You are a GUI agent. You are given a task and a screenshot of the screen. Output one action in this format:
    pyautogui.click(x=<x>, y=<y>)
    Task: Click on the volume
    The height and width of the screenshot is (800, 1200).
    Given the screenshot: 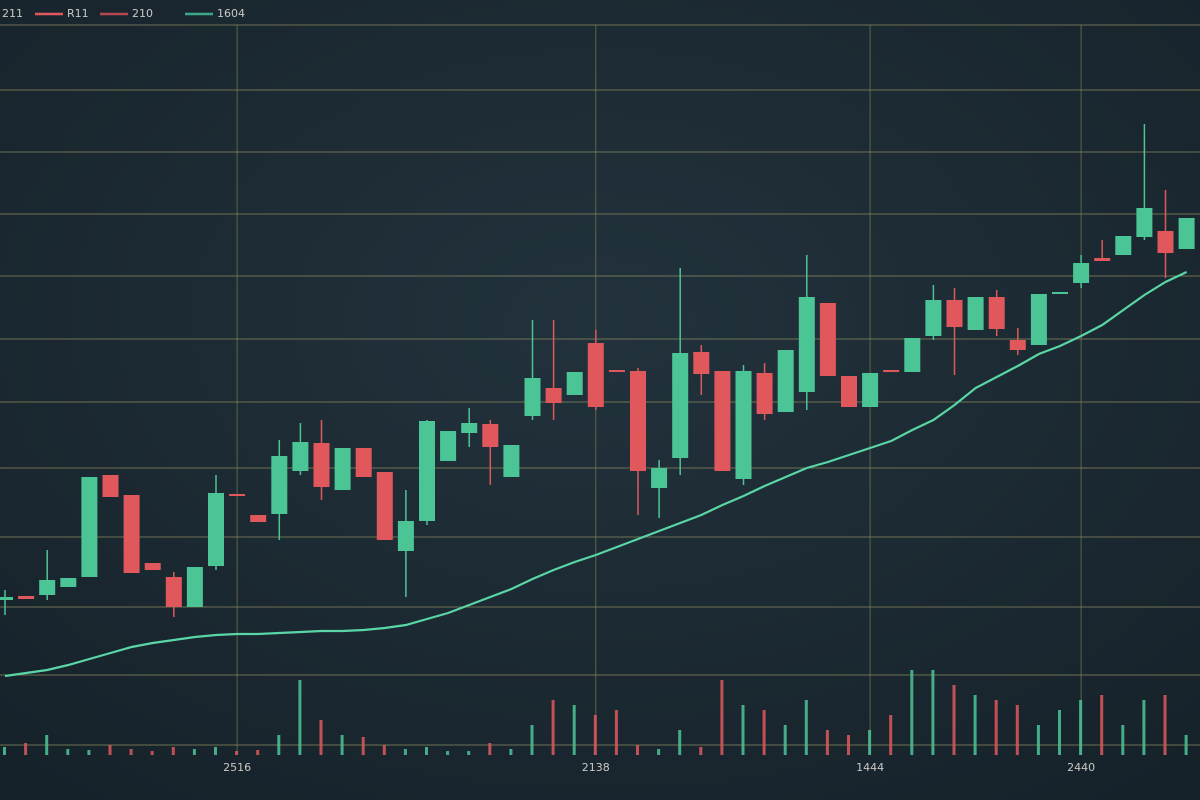 What is the action you would take?
    pyautogui.click(x=595, y=712)
    